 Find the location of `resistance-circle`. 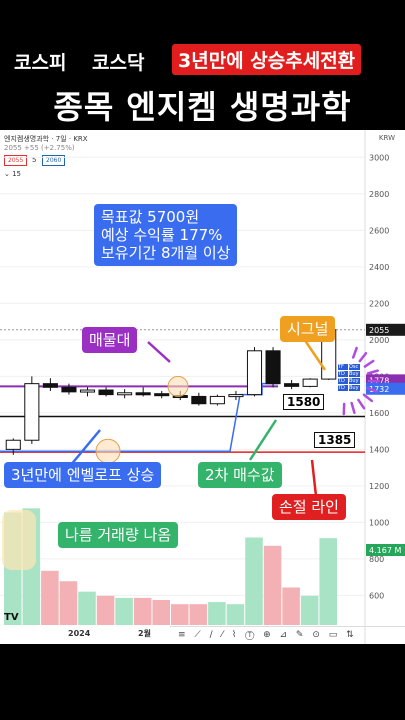

resistance-circle is located at coordinates (178, 386).